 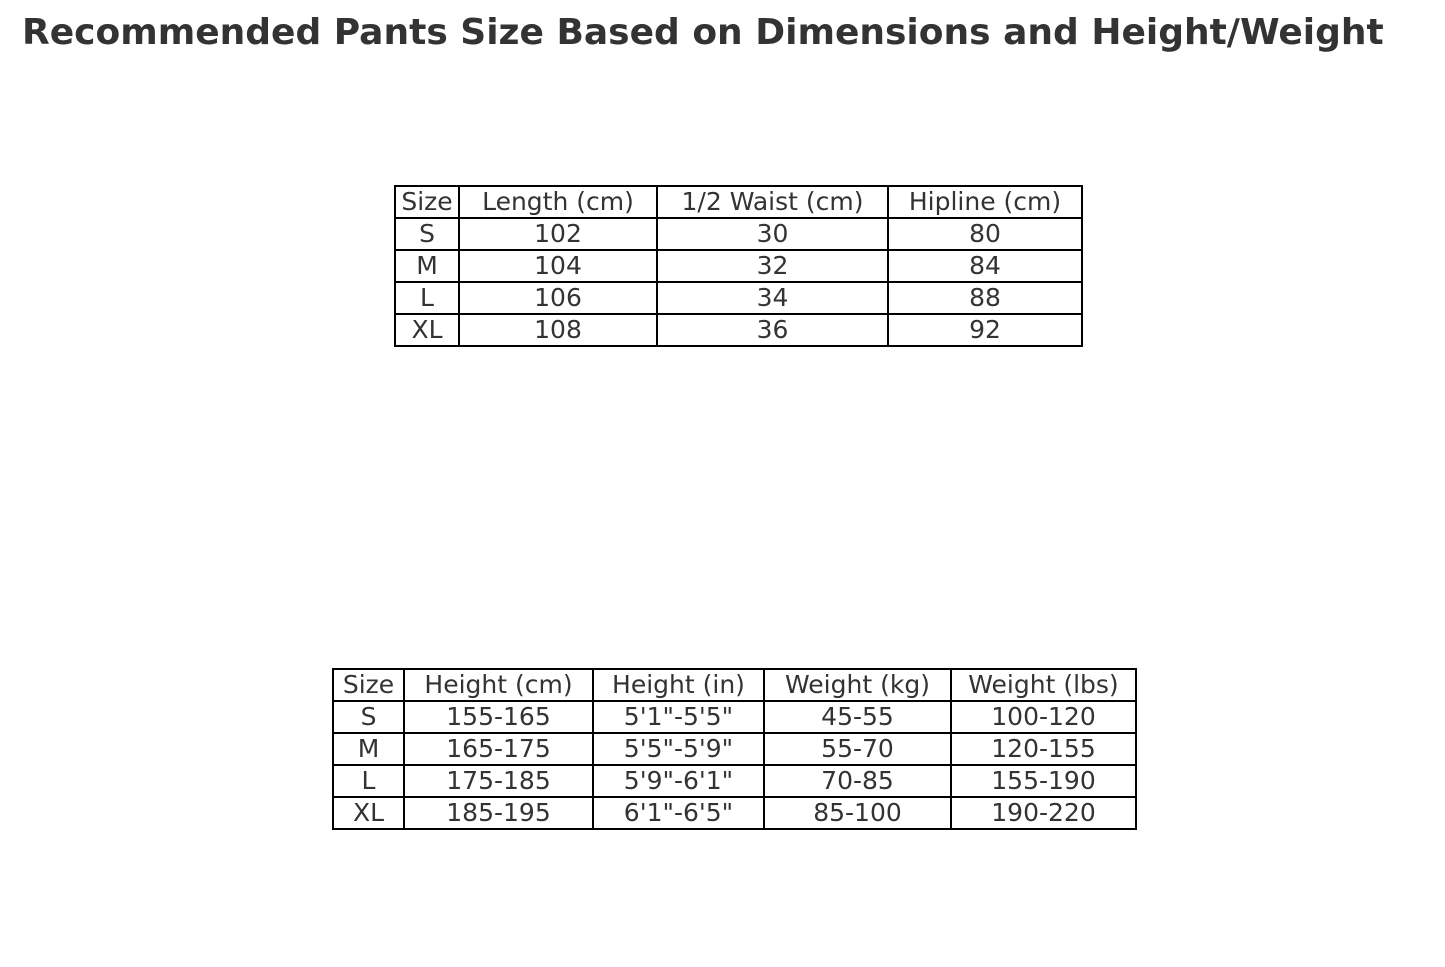 I want to click on table-row: XL 185-195 6'1"-6'5" 85-100 190-220, so click(x=734, y=813).